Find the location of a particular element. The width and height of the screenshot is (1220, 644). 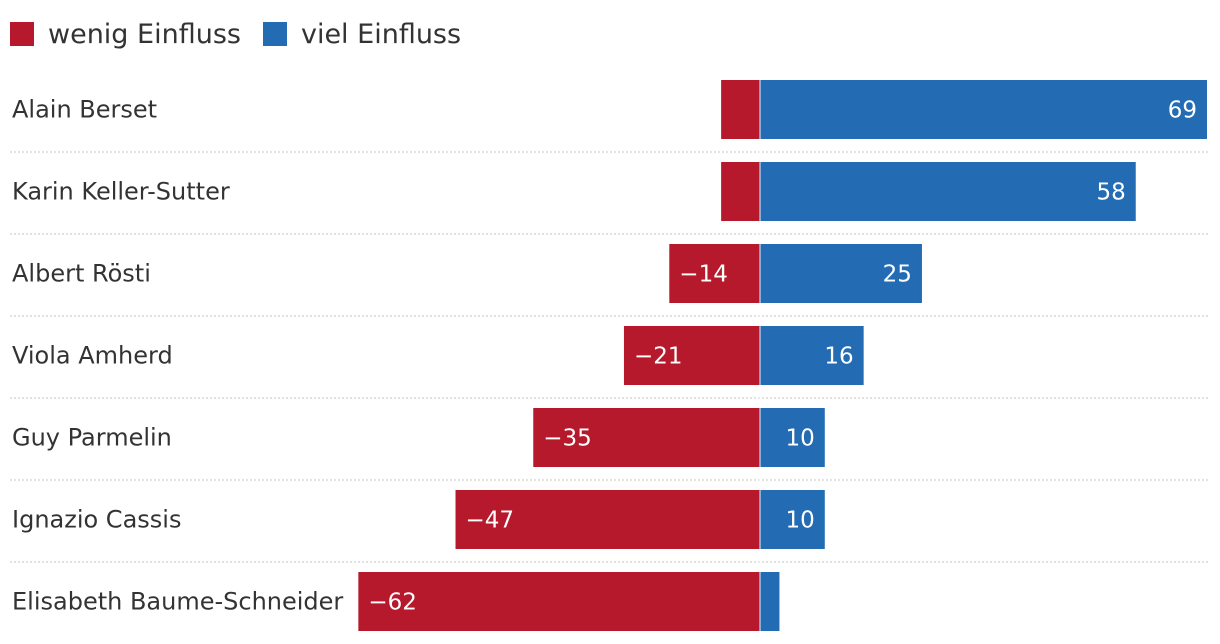

category-label: Ignazio Cassis is located at coordinates (96, 520).